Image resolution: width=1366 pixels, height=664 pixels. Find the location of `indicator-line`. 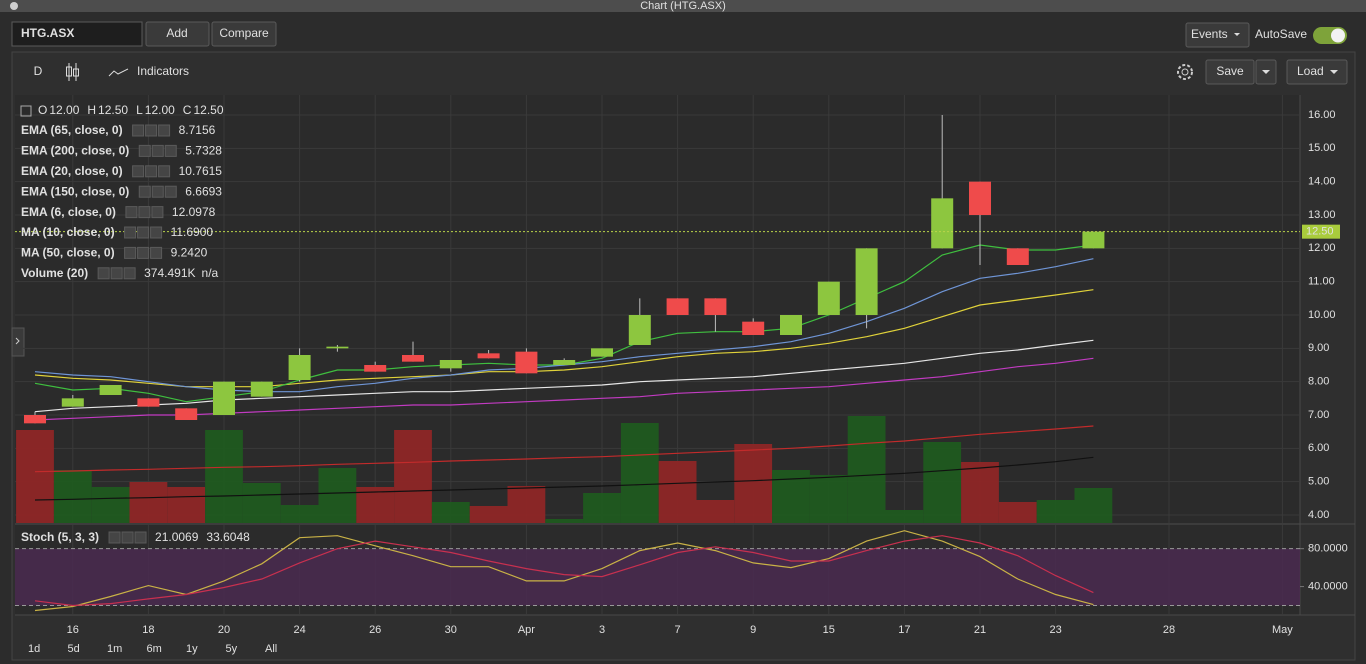

indicator-line is located at coordinates (564, 449).